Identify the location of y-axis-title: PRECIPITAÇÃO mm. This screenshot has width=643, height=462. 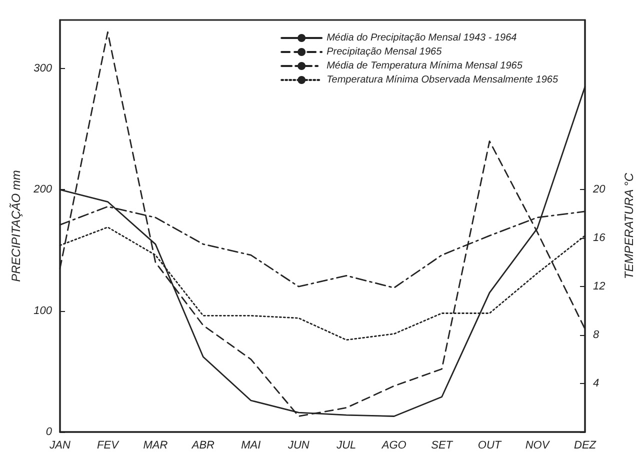
(16, 226).